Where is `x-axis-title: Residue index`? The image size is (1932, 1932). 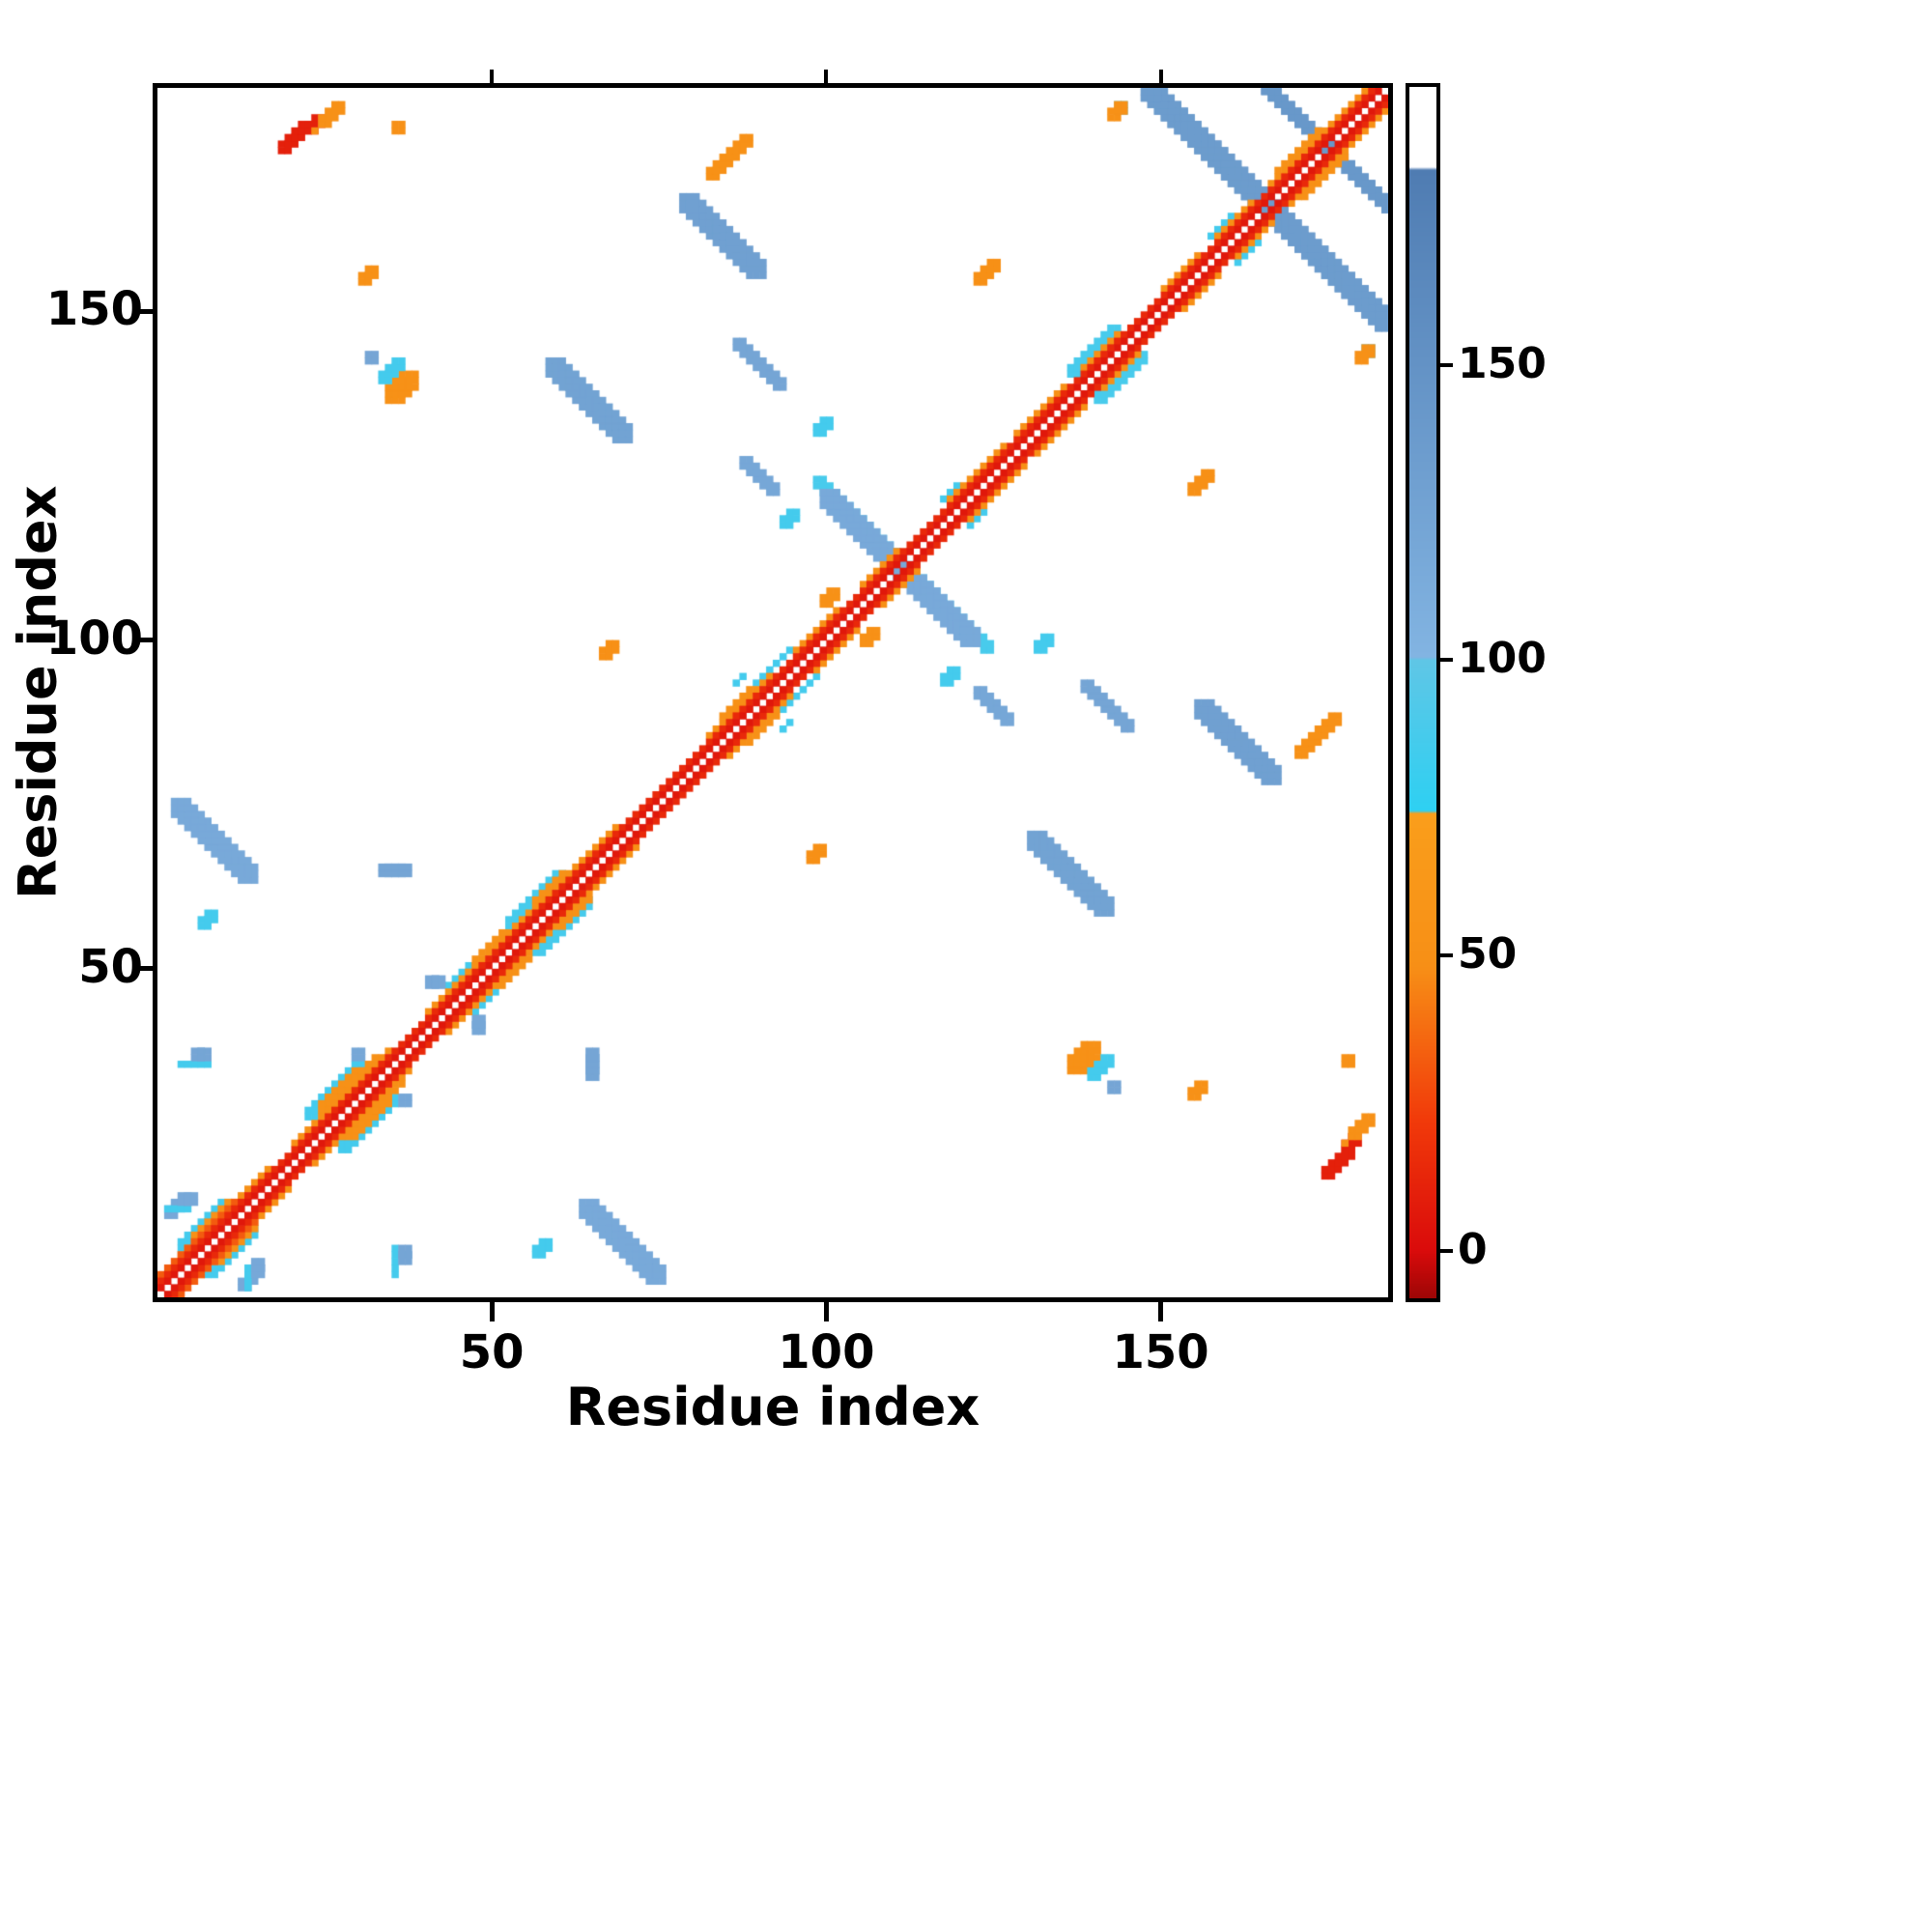
x-axis-title: Residue index is located at coordinates (772, 1407).